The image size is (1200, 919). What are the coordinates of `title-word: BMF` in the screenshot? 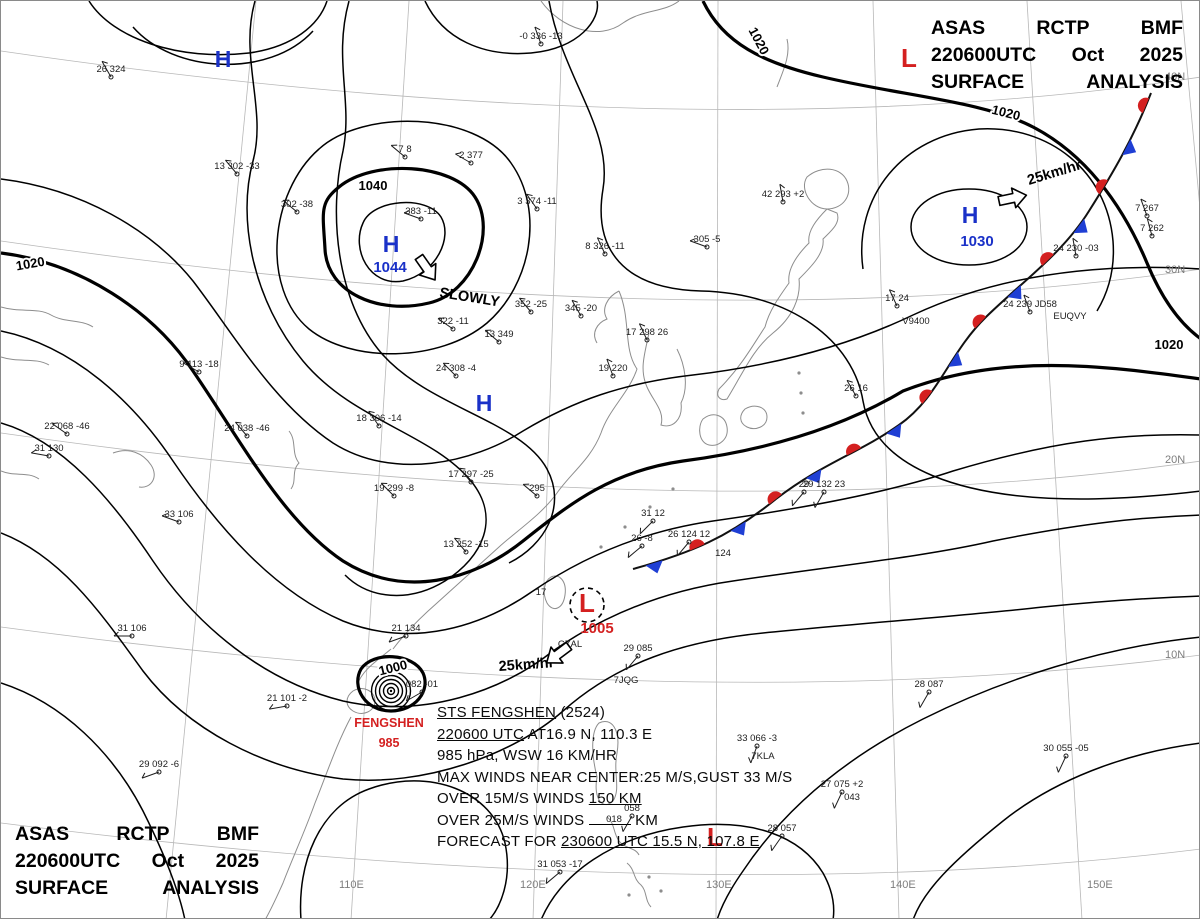 It's located at (237, 834).